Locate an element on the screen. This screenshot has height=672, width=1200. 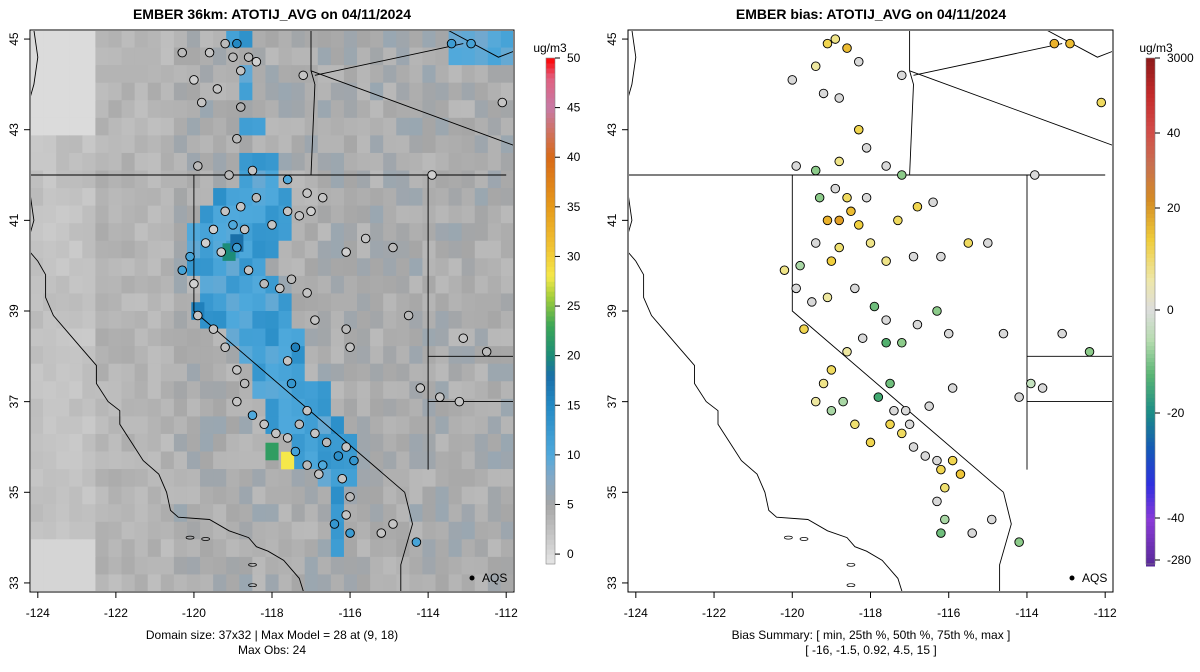
left-title: EMBER 36km: ATOTIJ_AVG on 04/11/2024 is located at coordinates (272, 14).